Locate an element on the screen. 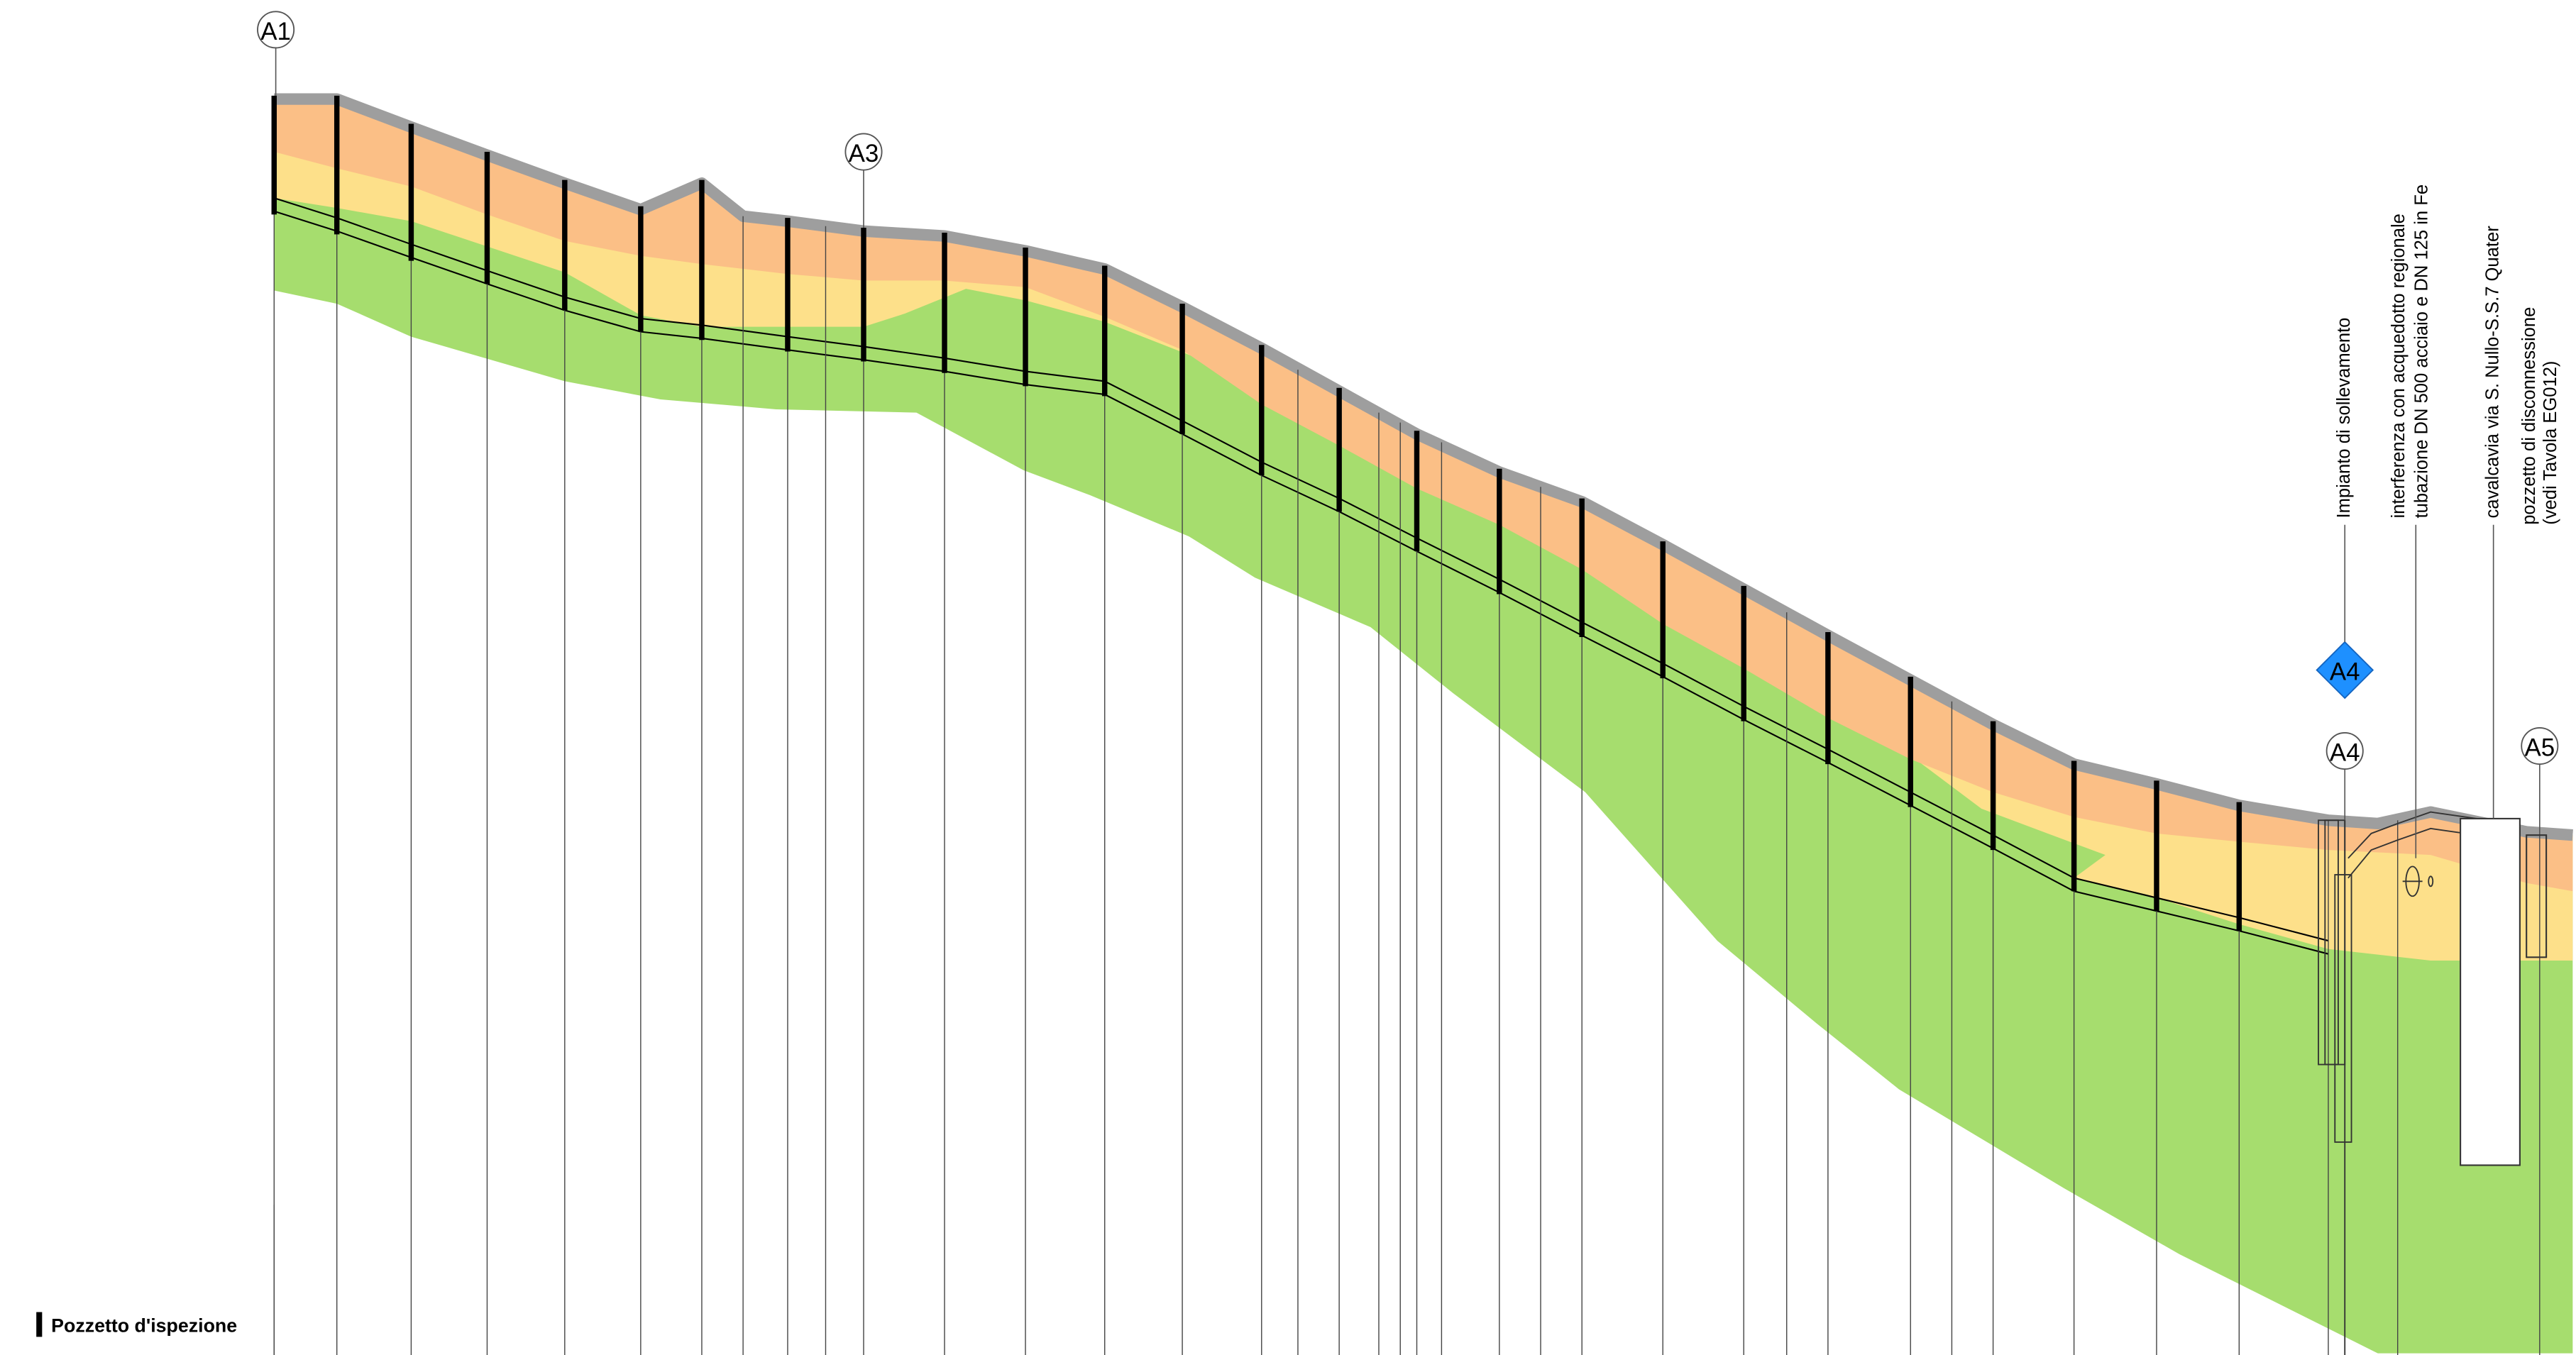 Image resolution: width=2576 pixels, height=1355 pixels. aqueduct-interference is located at coordinates (2418, 881).